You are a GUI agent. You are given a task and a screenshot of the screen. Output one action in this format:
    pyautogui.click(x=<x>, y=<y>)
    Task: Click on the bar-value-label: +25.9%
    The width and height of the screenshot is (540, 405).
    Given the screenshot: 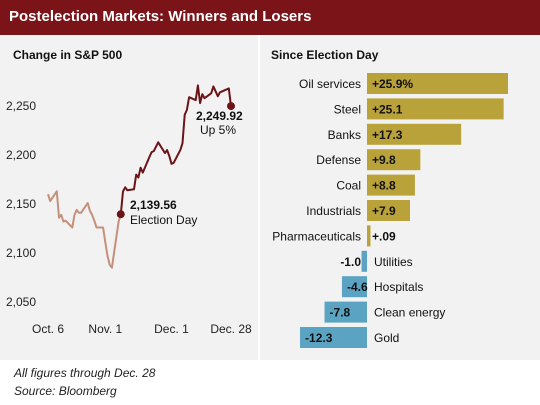 What is the action you would take?
    pyautogui.click(x=392, y=84)
    